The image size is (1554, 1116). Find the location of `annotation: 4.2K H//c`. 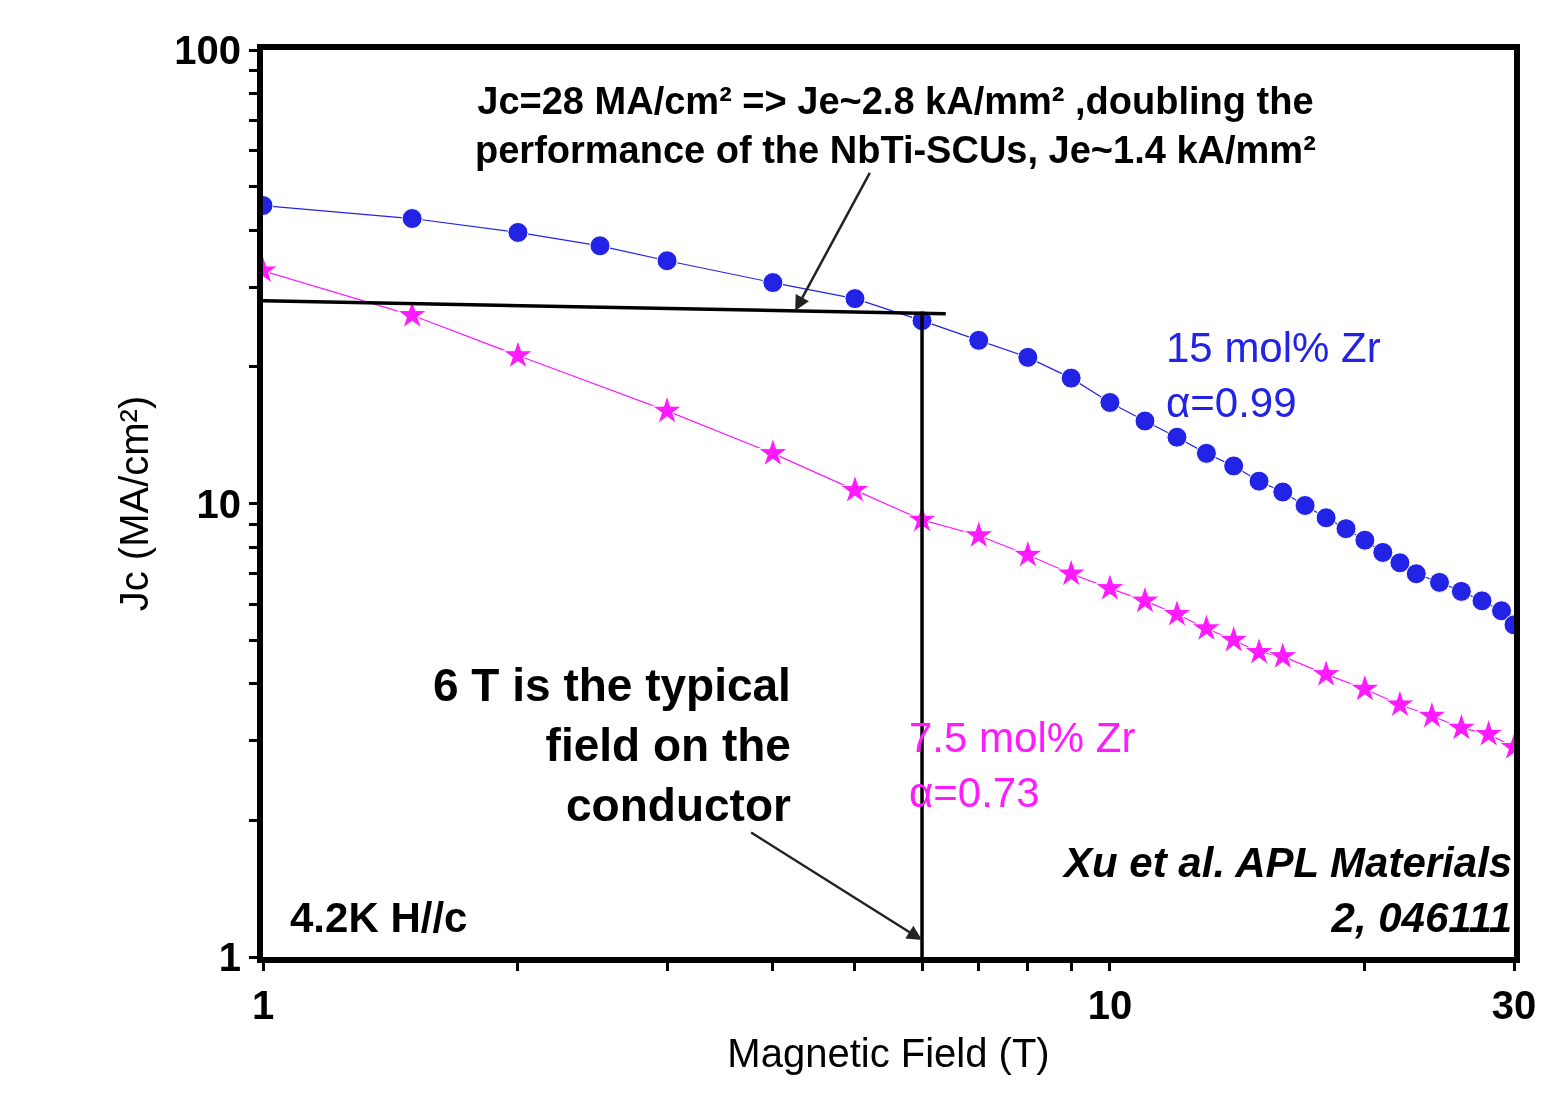

annotation: 4.2K H//c is located at coordinates (379, 917).